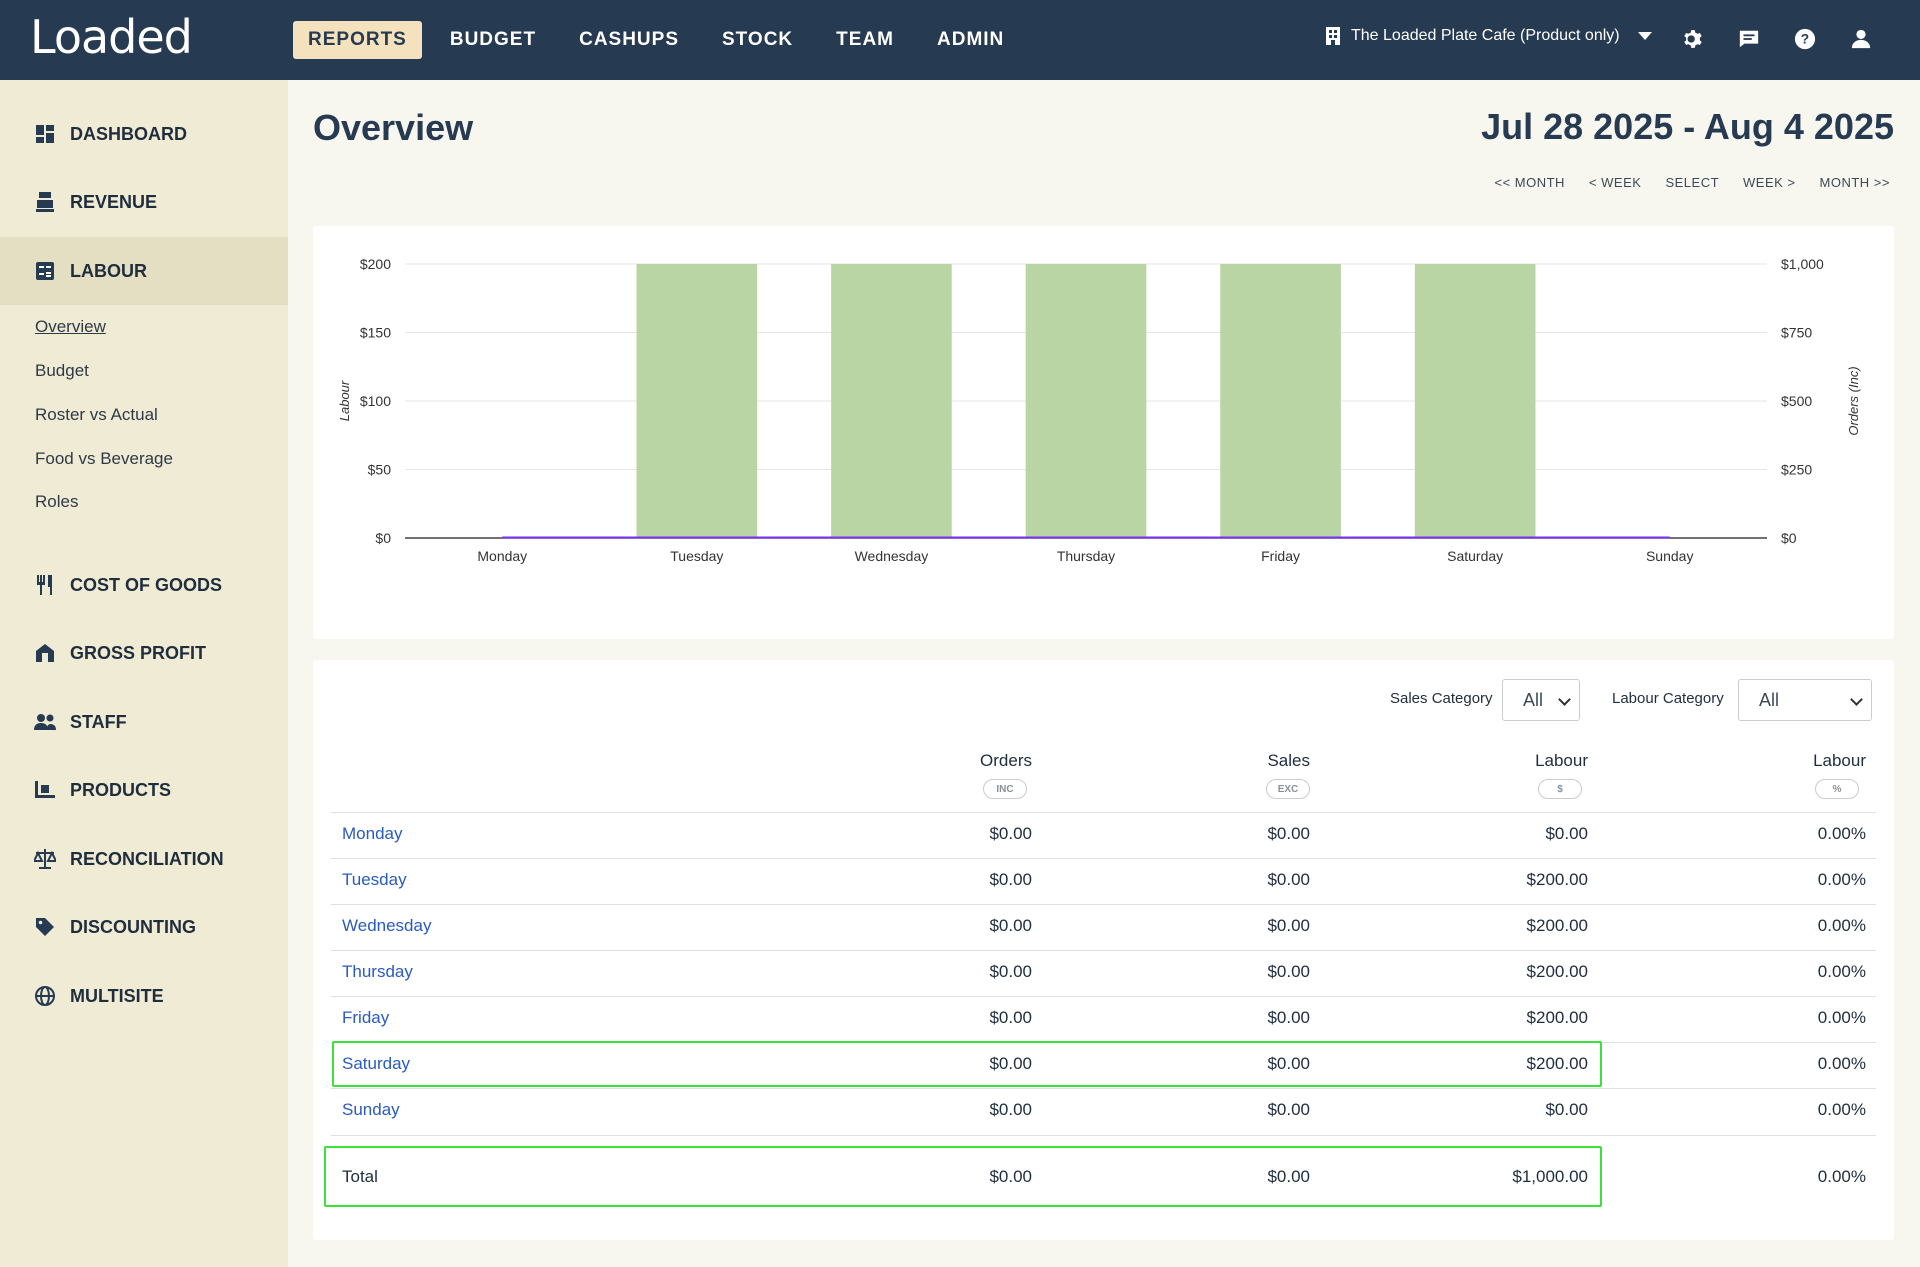 This screenshot has height=1267, width=1920. What do you see at coordinates (144, 790) in the screenshot?
I see `sidebar-item-products: PRODUCTS` at bounding box center [144, 790].